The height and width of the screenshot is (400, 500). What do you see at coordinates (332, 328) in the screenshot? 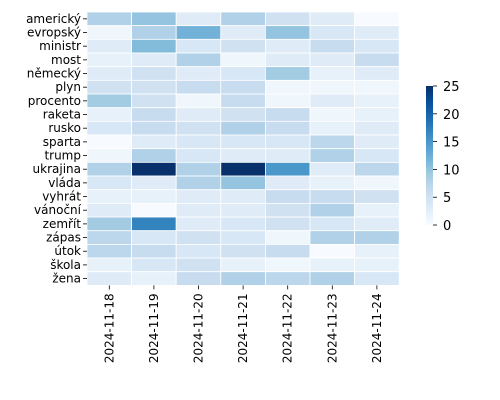
I see `x-tick-label: 2024-11-23` at bounding box center [332, 328].